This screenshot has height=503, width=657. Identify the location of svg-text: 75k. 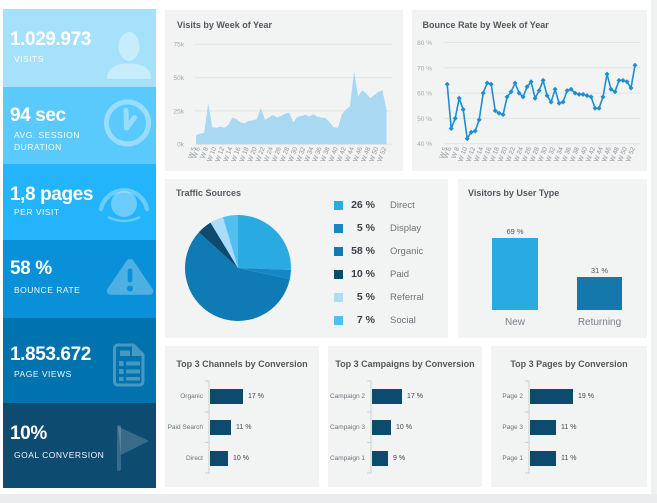
(179, 45).